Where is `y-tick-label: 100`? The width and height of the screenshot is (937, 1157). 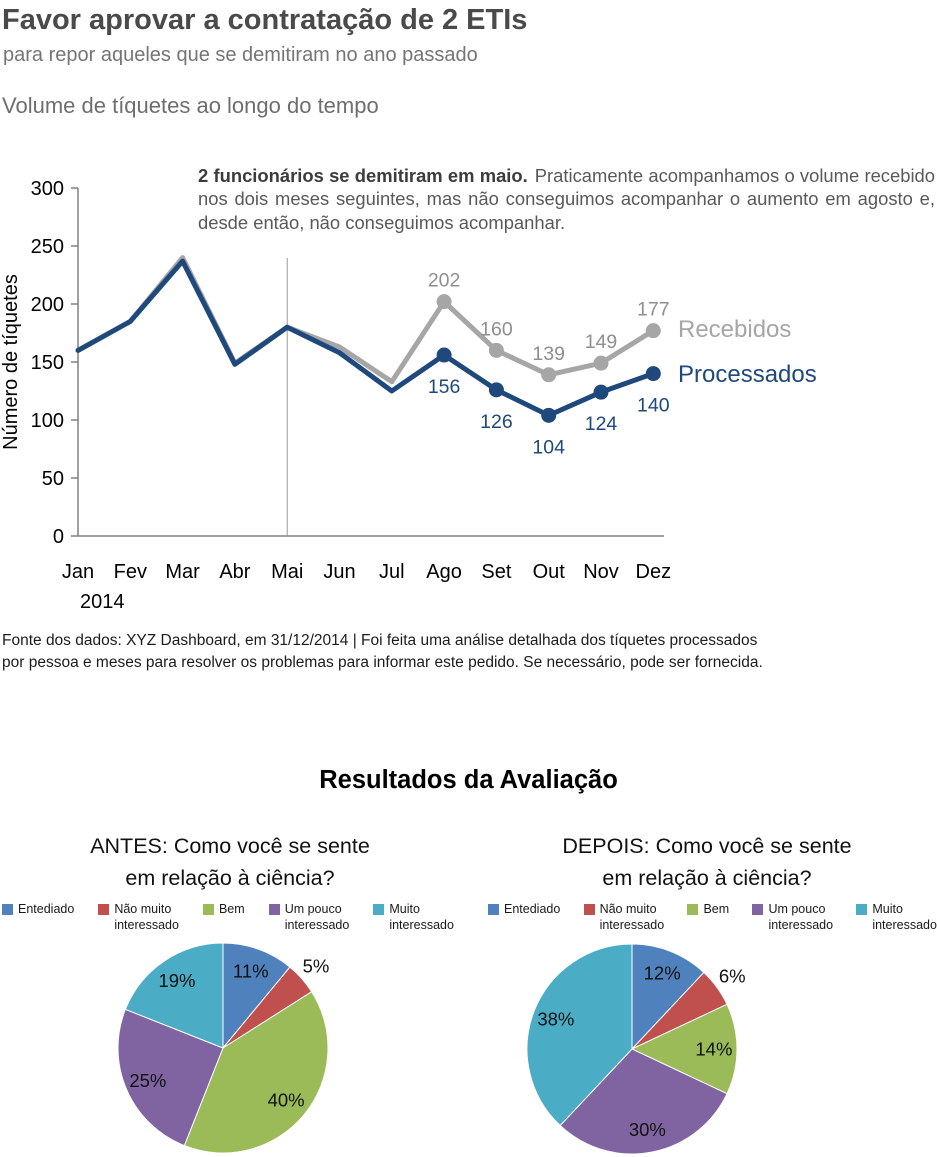
y-tick-label: 100 is located at coordinates (47, 421).